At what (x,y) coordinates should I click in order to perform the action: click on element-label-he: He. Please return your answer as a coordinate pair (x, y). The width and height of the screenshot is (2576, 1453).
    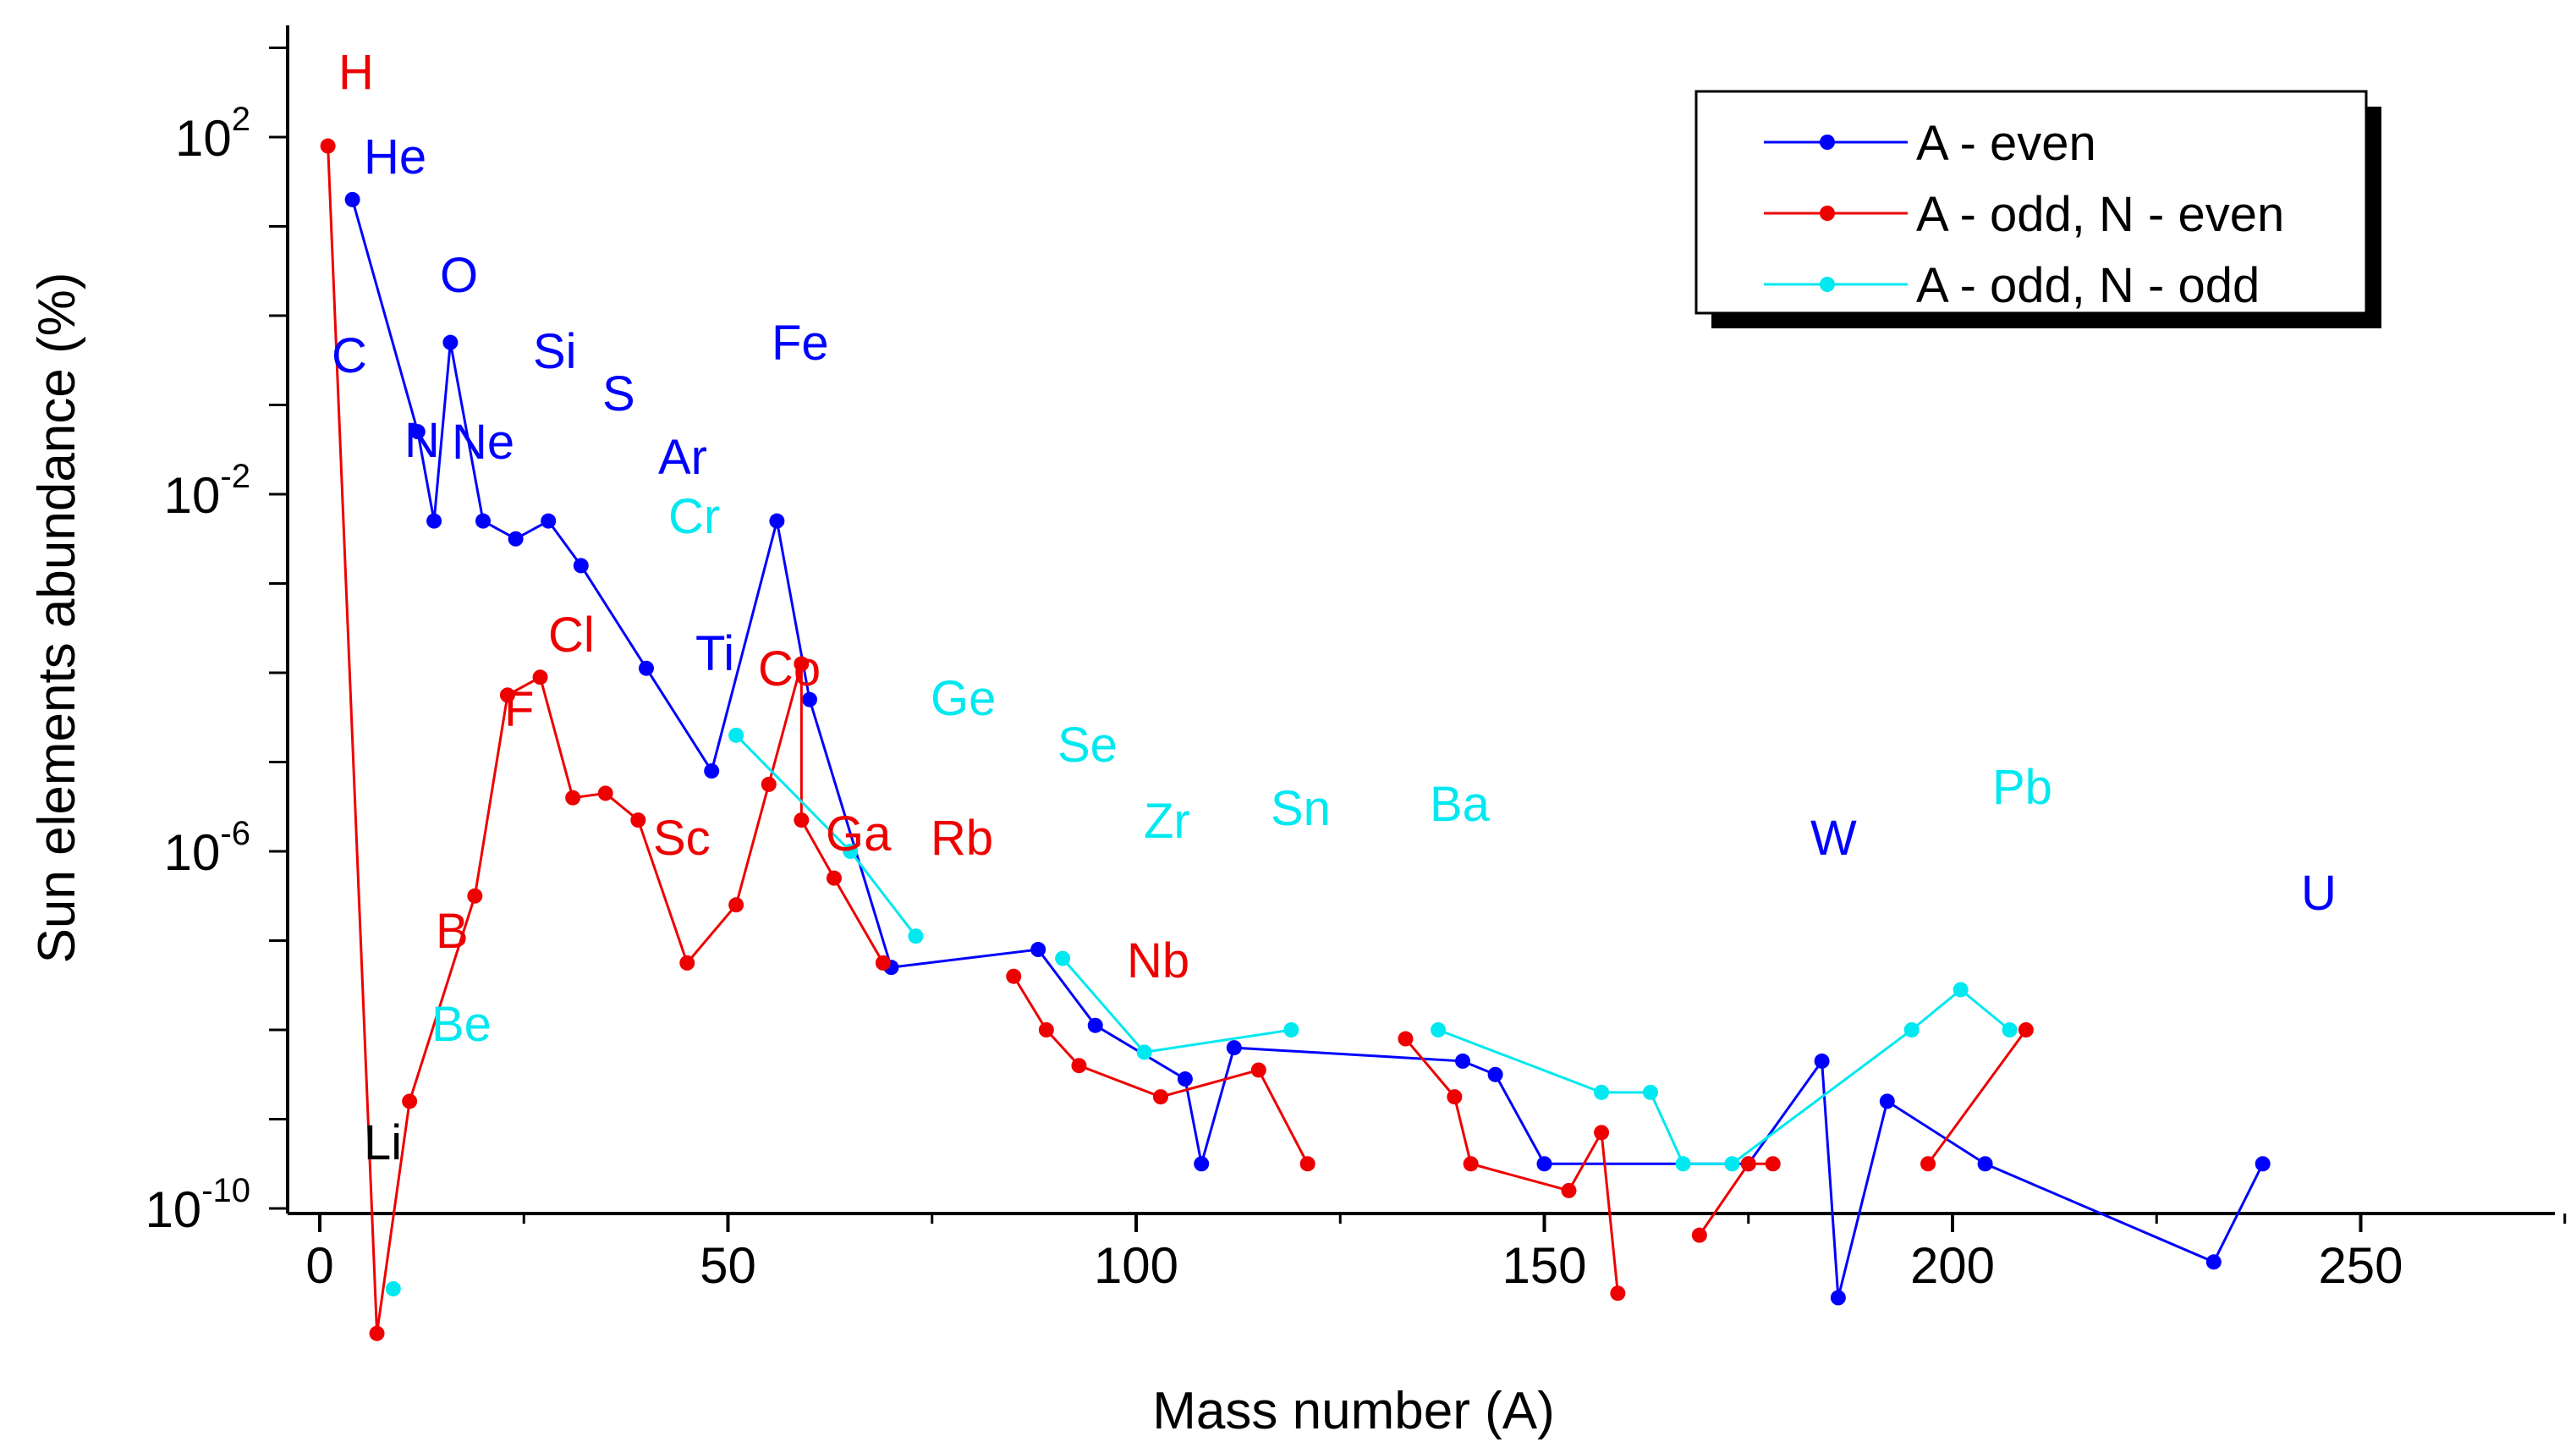
    Looking at the image, I should click on (395, 156).